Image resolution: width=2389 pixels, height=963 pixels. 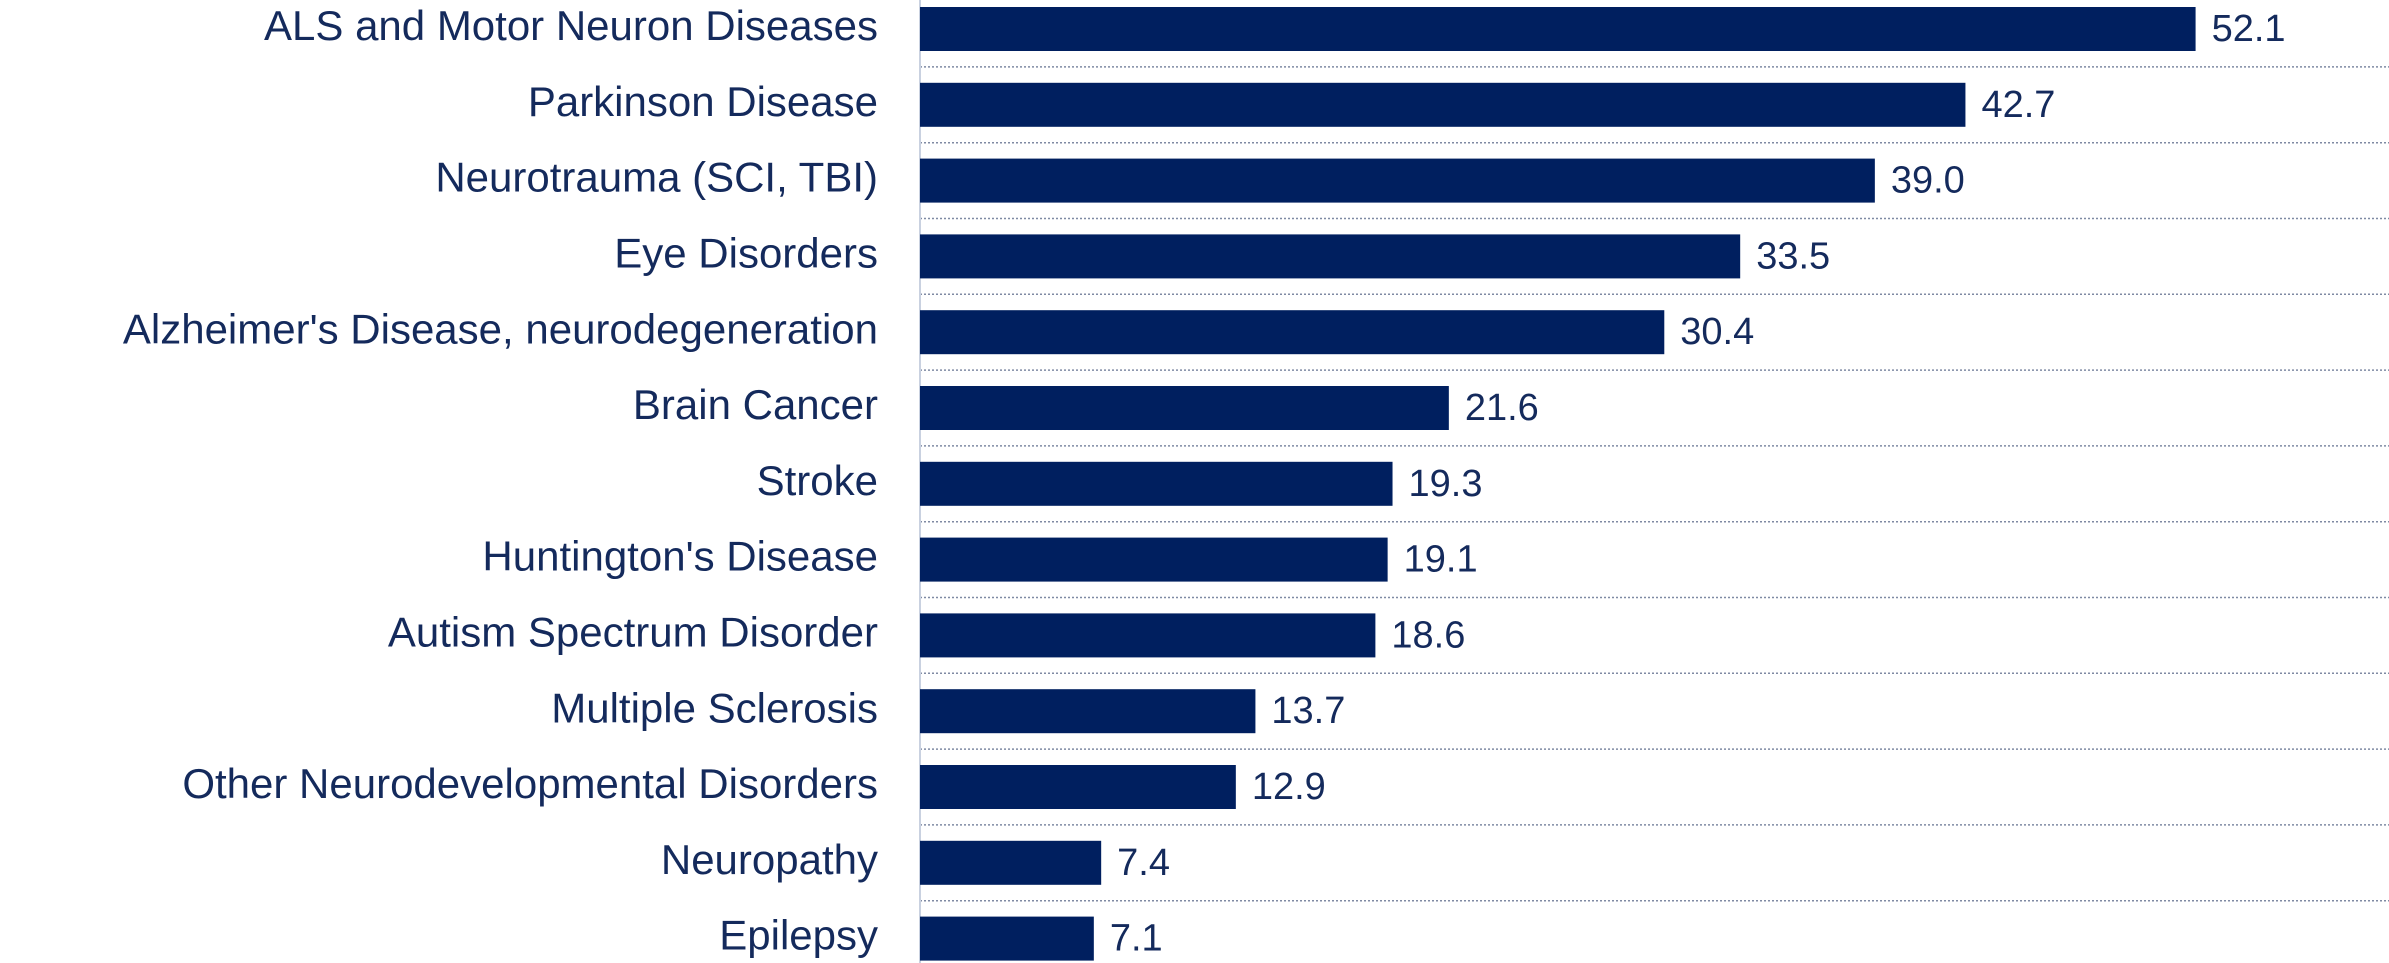 What do you see at coordinates (1446, 484) in the screenshot?
I see `data-label: 19.3` at bounding box center [1446, 484].